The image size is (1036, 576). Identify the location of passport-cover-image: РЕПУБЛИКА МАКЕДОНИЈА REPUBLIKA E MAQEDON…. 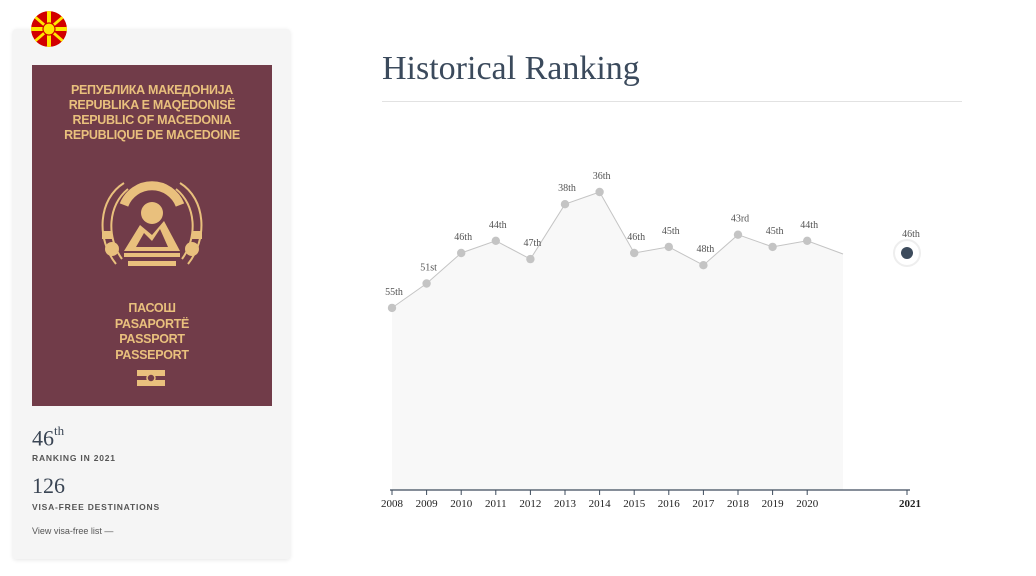
(152, 235).